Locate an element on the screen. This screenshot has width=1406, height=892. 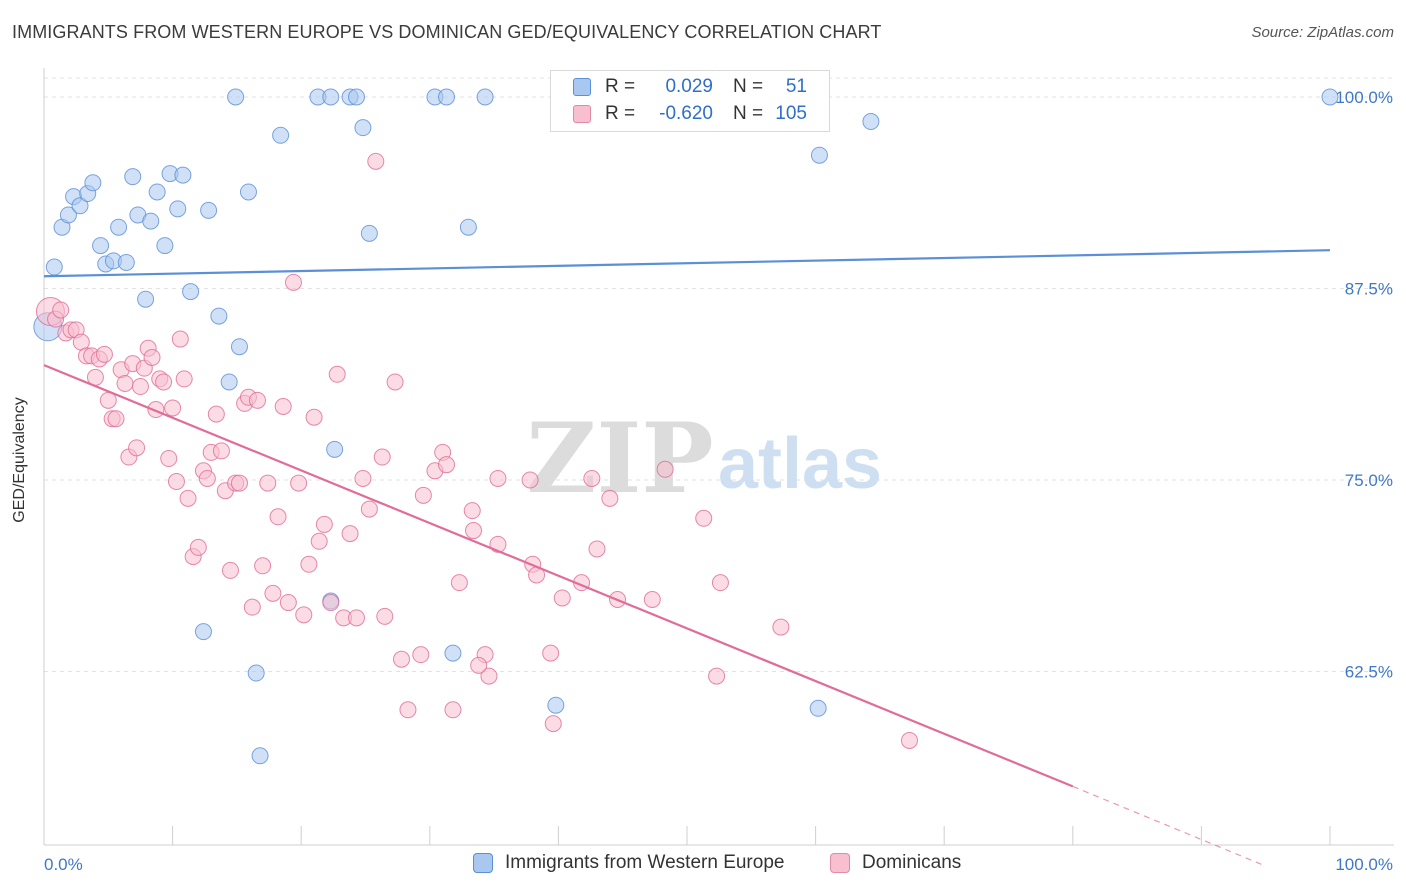
x-tick-label: 0.0% is located at coordinates (63, 864).